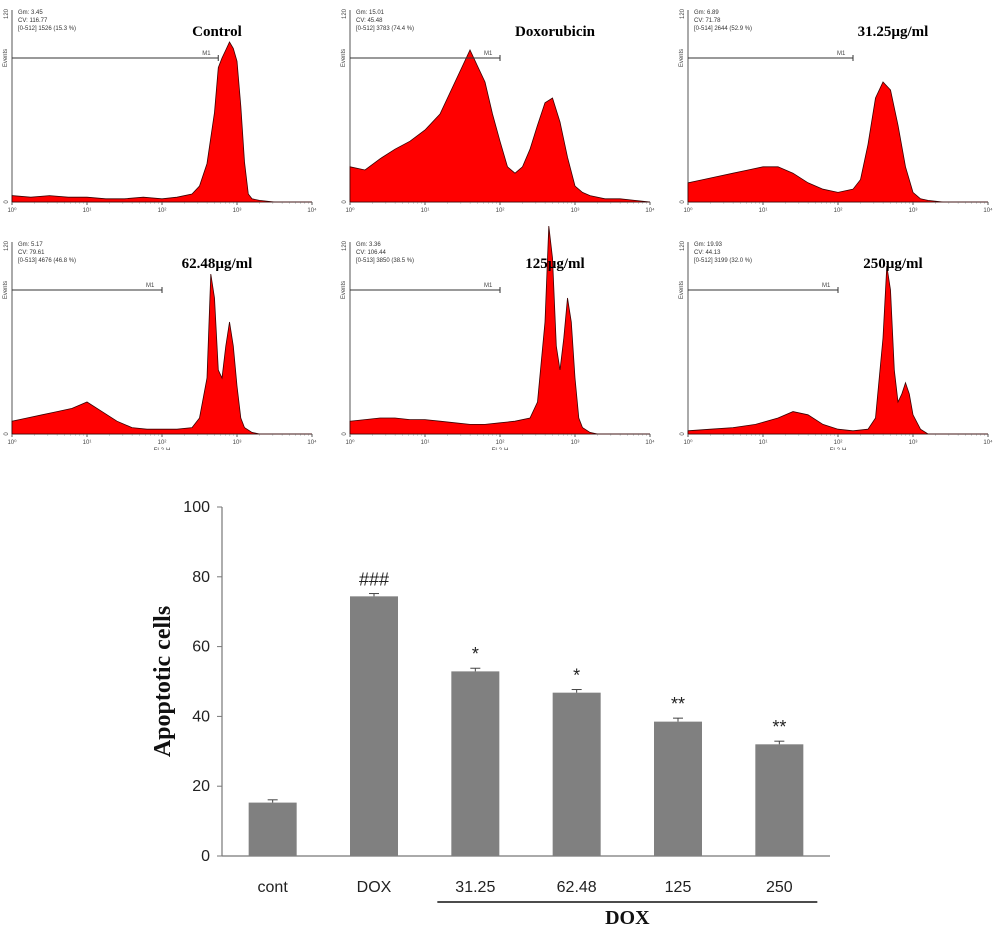  Describe the element at coordinates (678, 704) in the screenshot. I see `significance-marker: **` at that location.